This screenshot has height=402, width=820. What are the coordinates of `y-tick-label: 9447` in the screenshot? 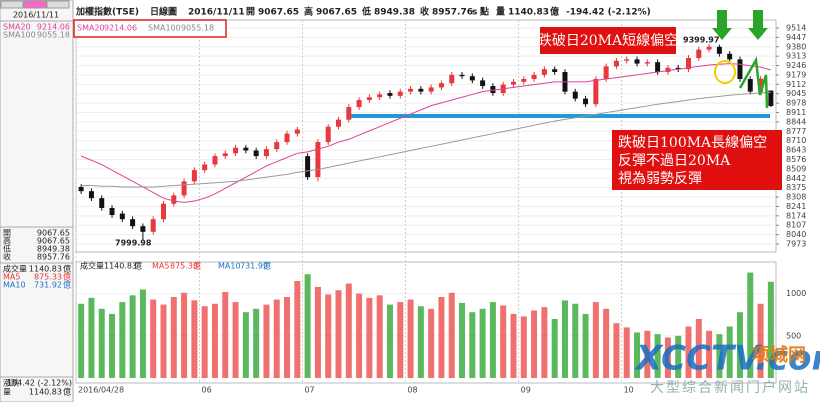 It's located at (796, 37).